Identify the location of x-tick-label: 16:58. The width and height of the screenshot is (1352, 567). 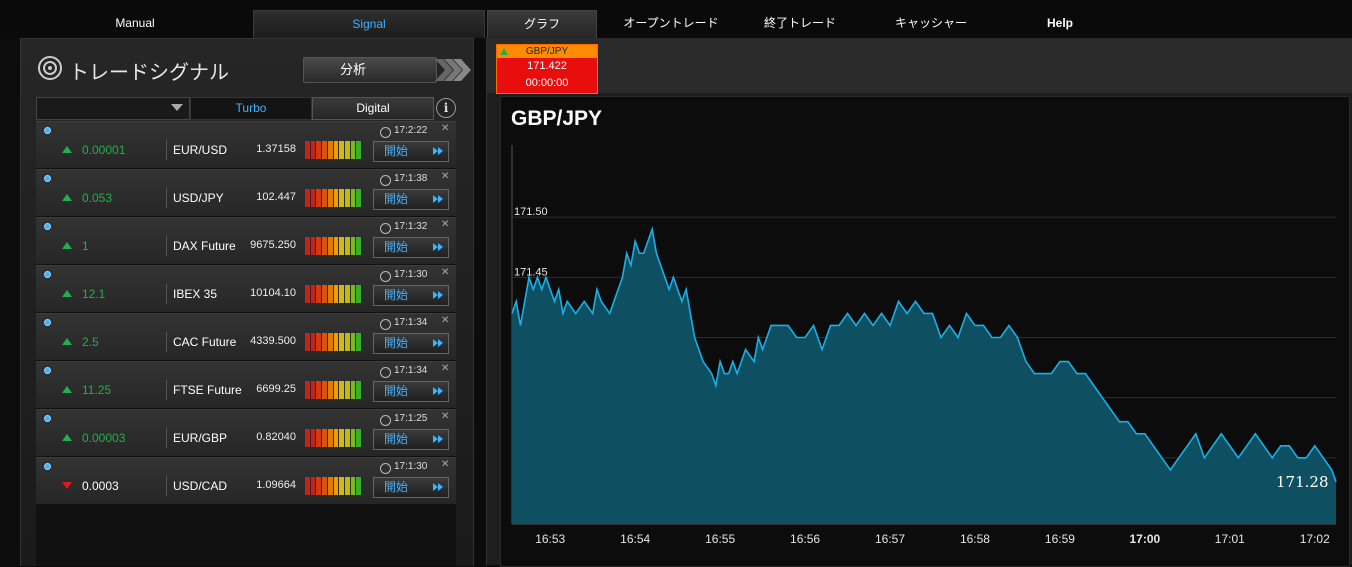
(975, 539).